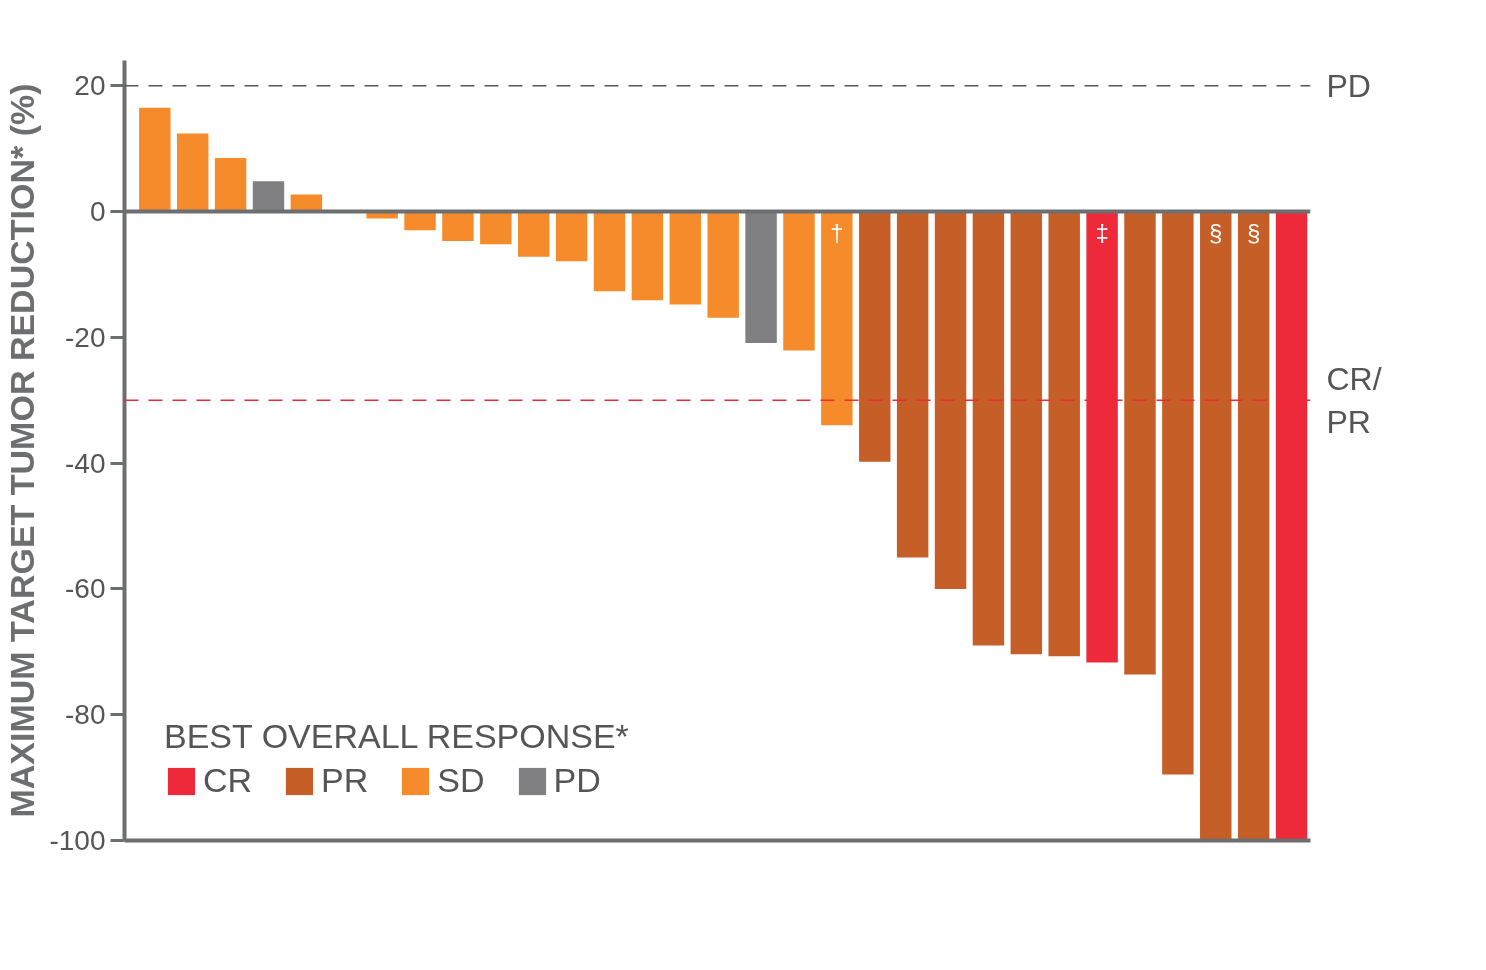 This screenshot has height=970, width=1486. I want to click on legend-label: PD, so click(577, 780).